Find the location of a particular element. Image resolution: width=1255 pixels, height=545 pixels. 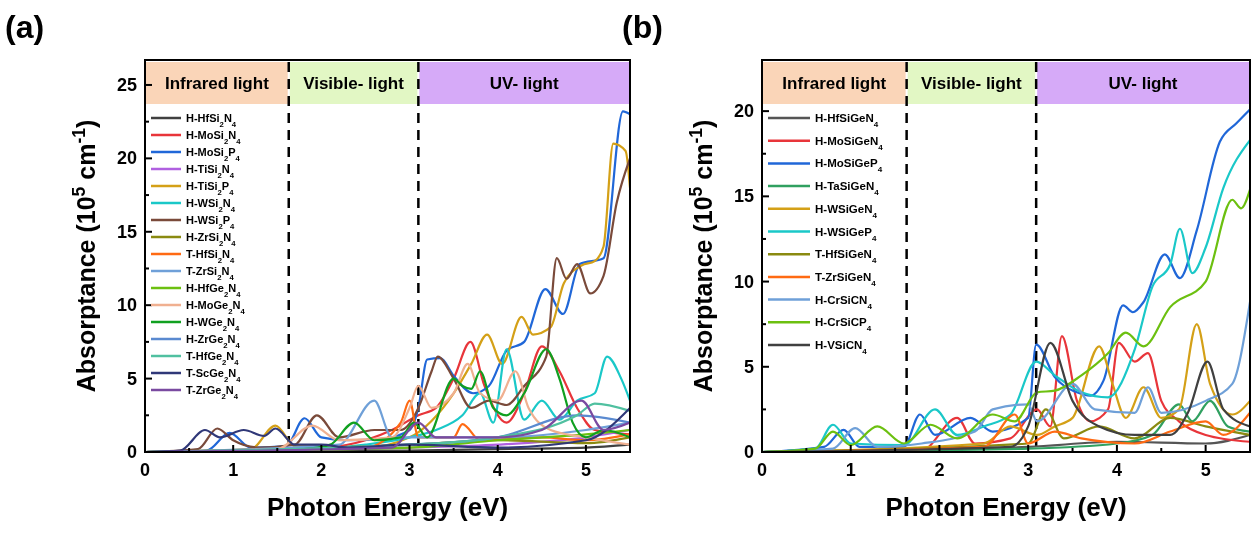

legend-label: H-MoSi$_{2}$N$_{4}$ is located at coordinates (214, 137).